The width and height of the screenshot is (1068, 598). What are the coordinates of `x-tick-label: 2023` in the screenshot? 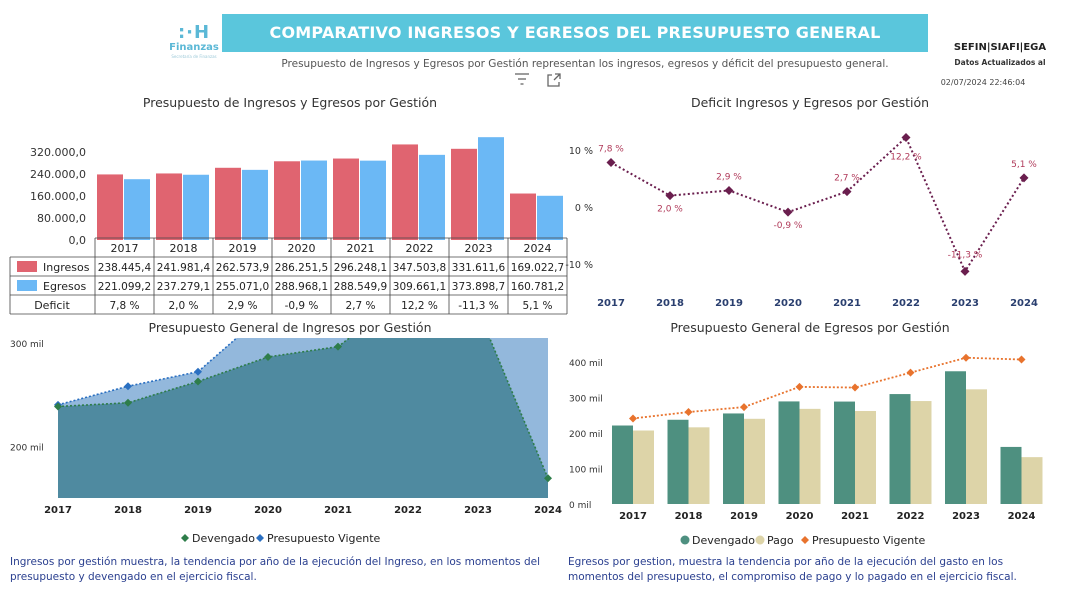 It's located at (478, 510).